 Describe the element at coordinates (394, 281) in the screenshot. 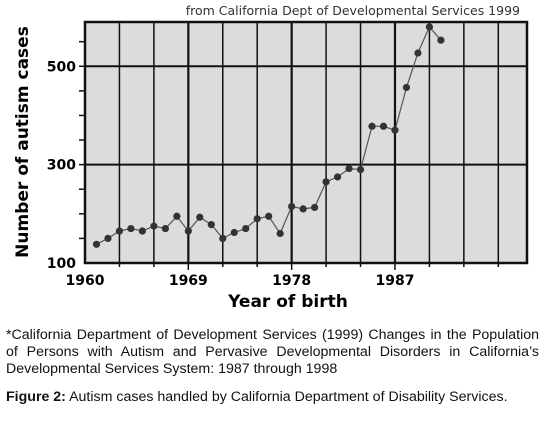

I see `x-tick-label: 1987` at that location.